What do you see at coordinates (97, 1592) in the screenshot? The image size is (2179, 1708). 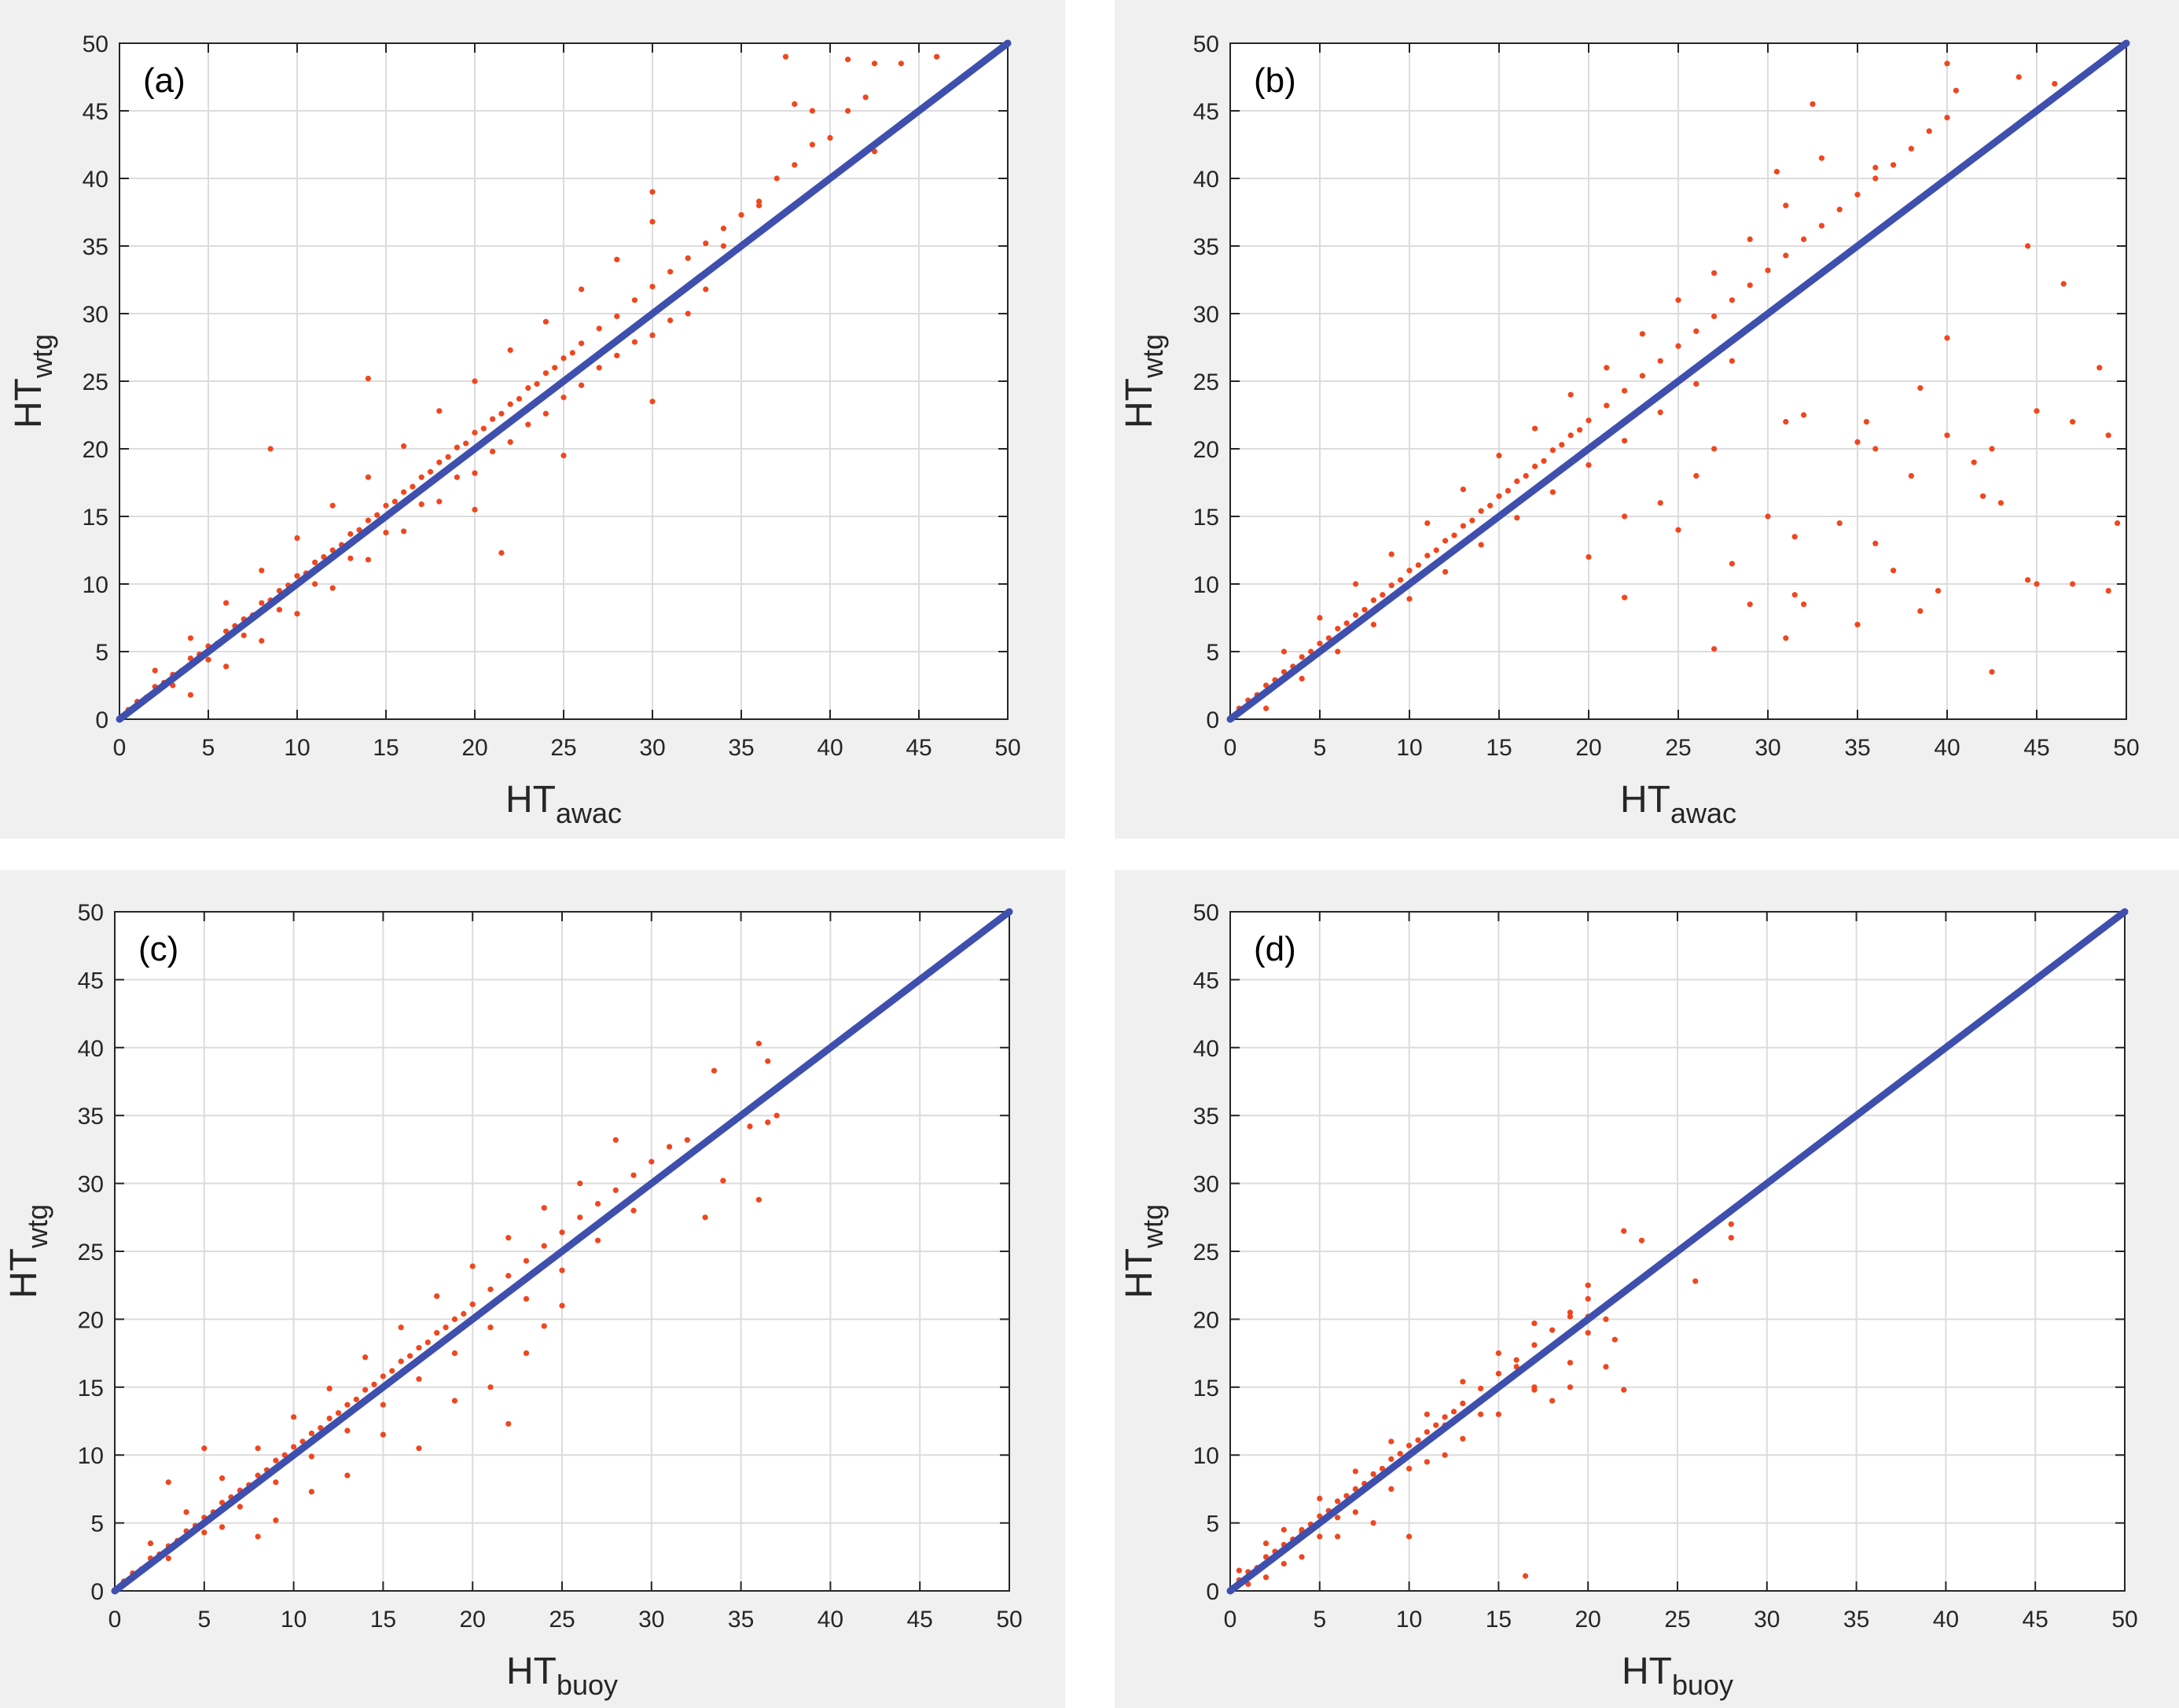 I see `y-tick-label: 0` at bounding box center [97, 1592].